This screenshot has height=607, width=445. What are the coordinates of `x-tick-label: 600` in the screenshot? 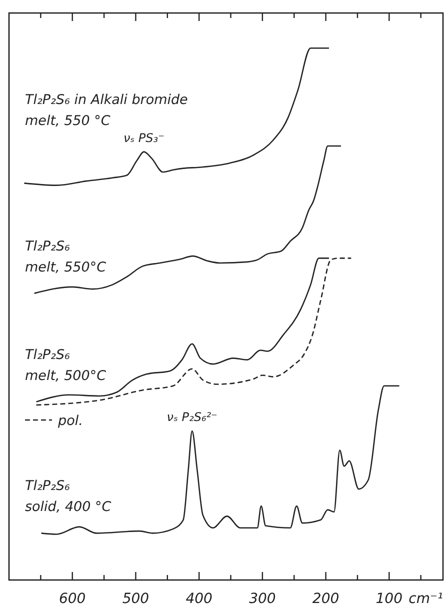 It's located at (72, 599).